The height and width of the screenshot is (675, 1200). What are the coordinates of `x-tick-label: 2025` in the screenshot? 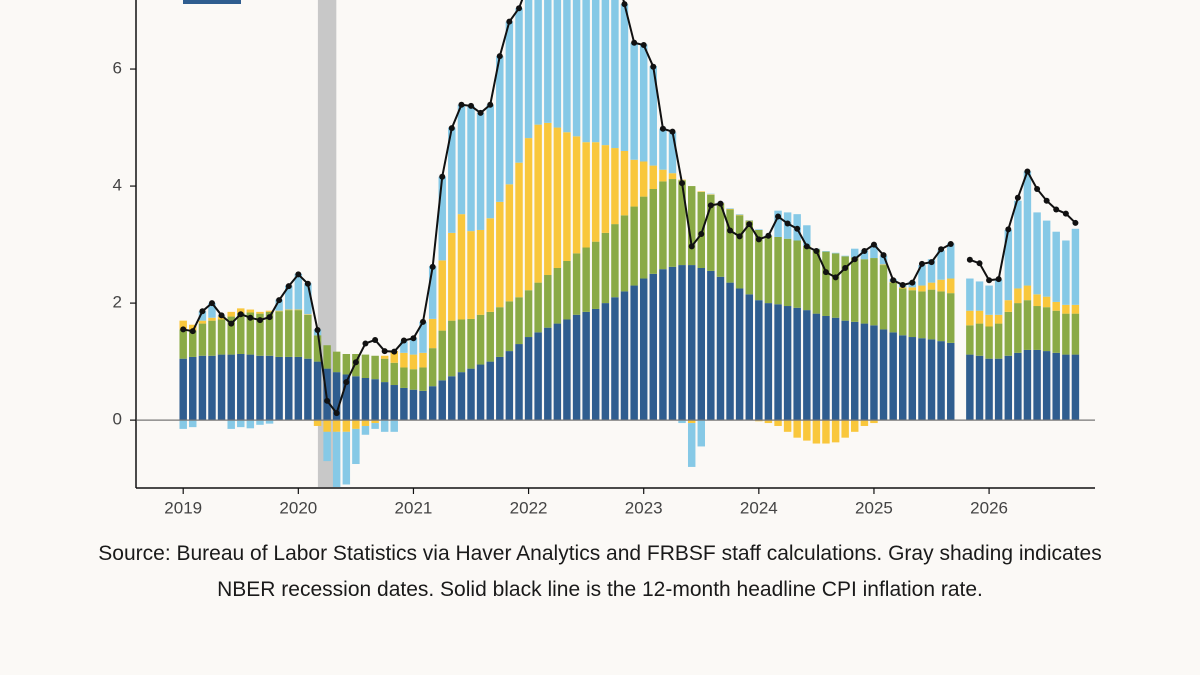 It's located at (874, 507).